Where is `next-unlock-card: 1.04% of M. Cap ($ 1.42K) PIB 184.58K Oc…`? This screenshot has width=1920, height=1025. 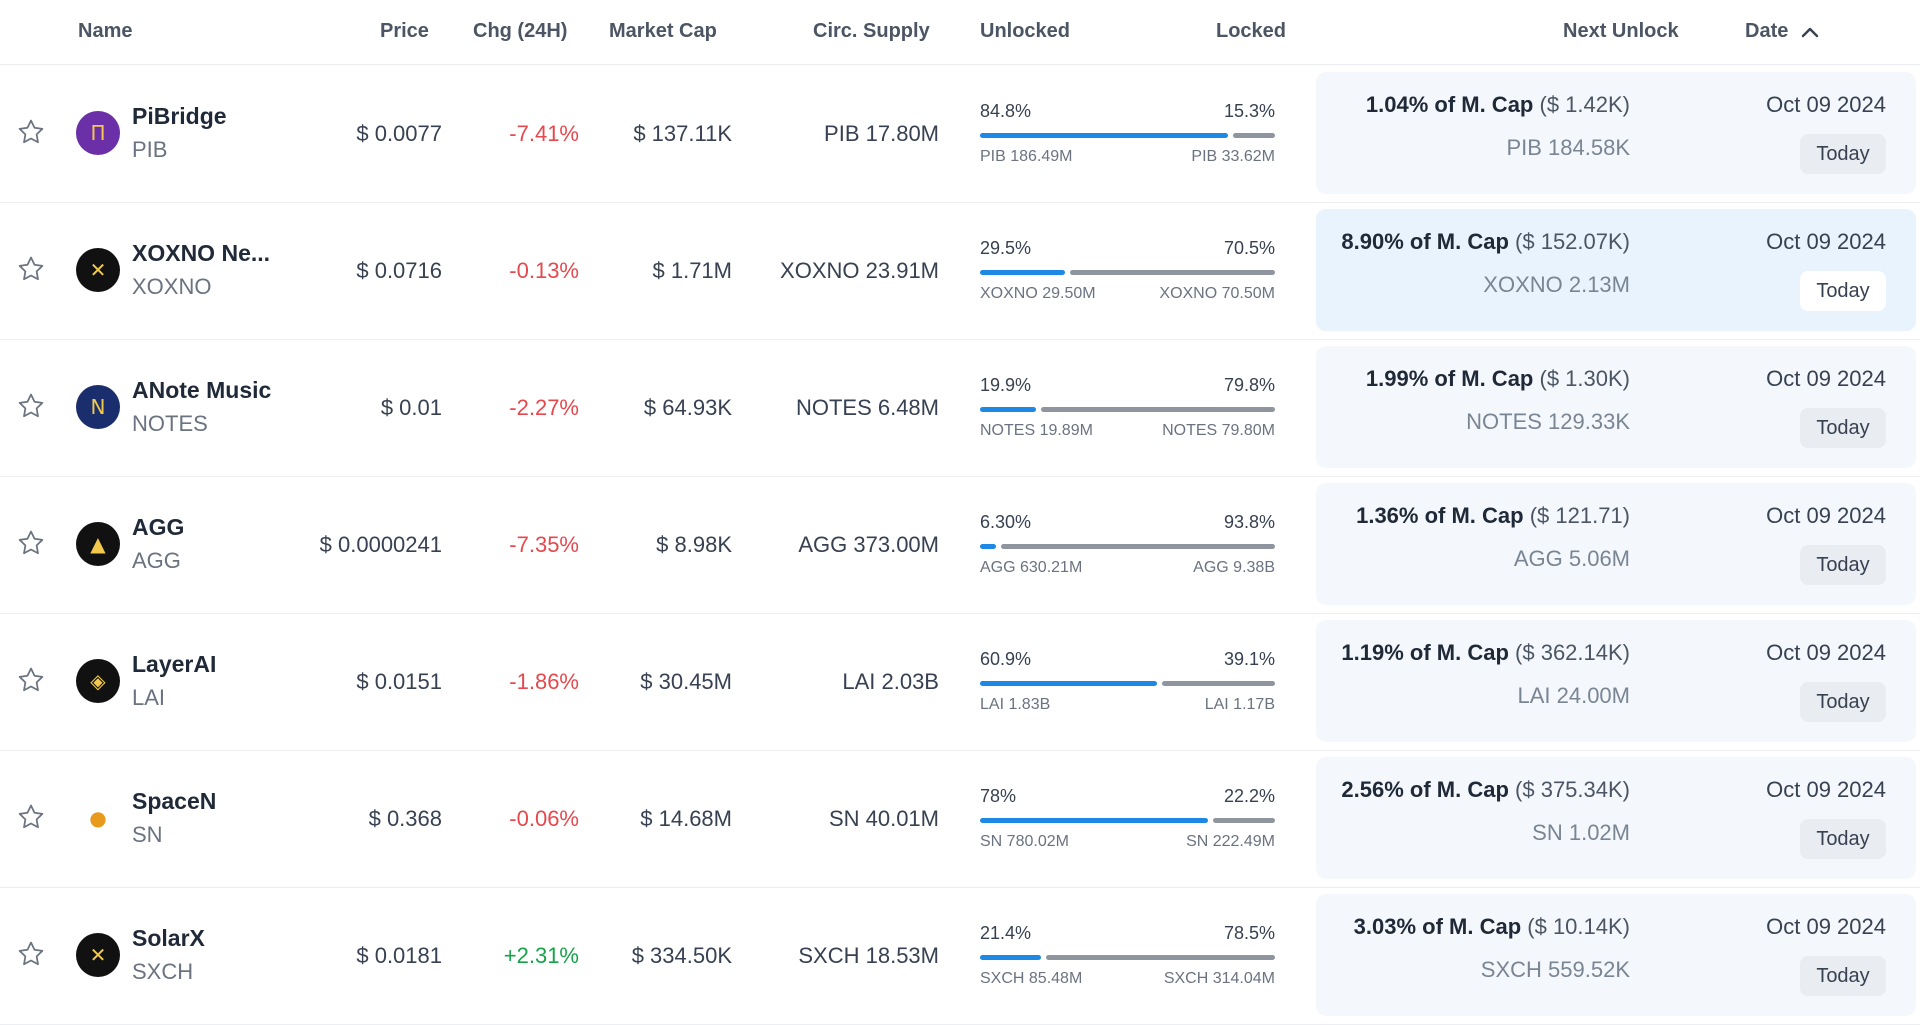
next-unlock-card: 1.04% of M. Cap ($ 1.42K) PIB 184.58K Oc… is located at coordinates (1616, 133).